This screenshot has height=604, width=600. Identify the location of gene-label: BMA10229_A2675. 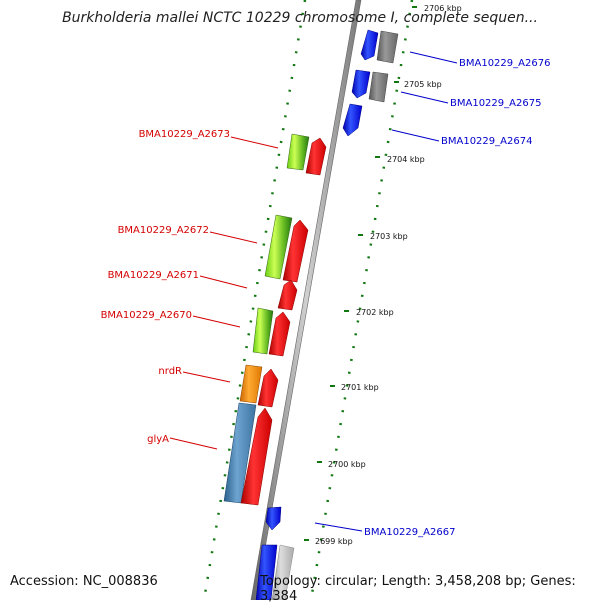
(495, 103).